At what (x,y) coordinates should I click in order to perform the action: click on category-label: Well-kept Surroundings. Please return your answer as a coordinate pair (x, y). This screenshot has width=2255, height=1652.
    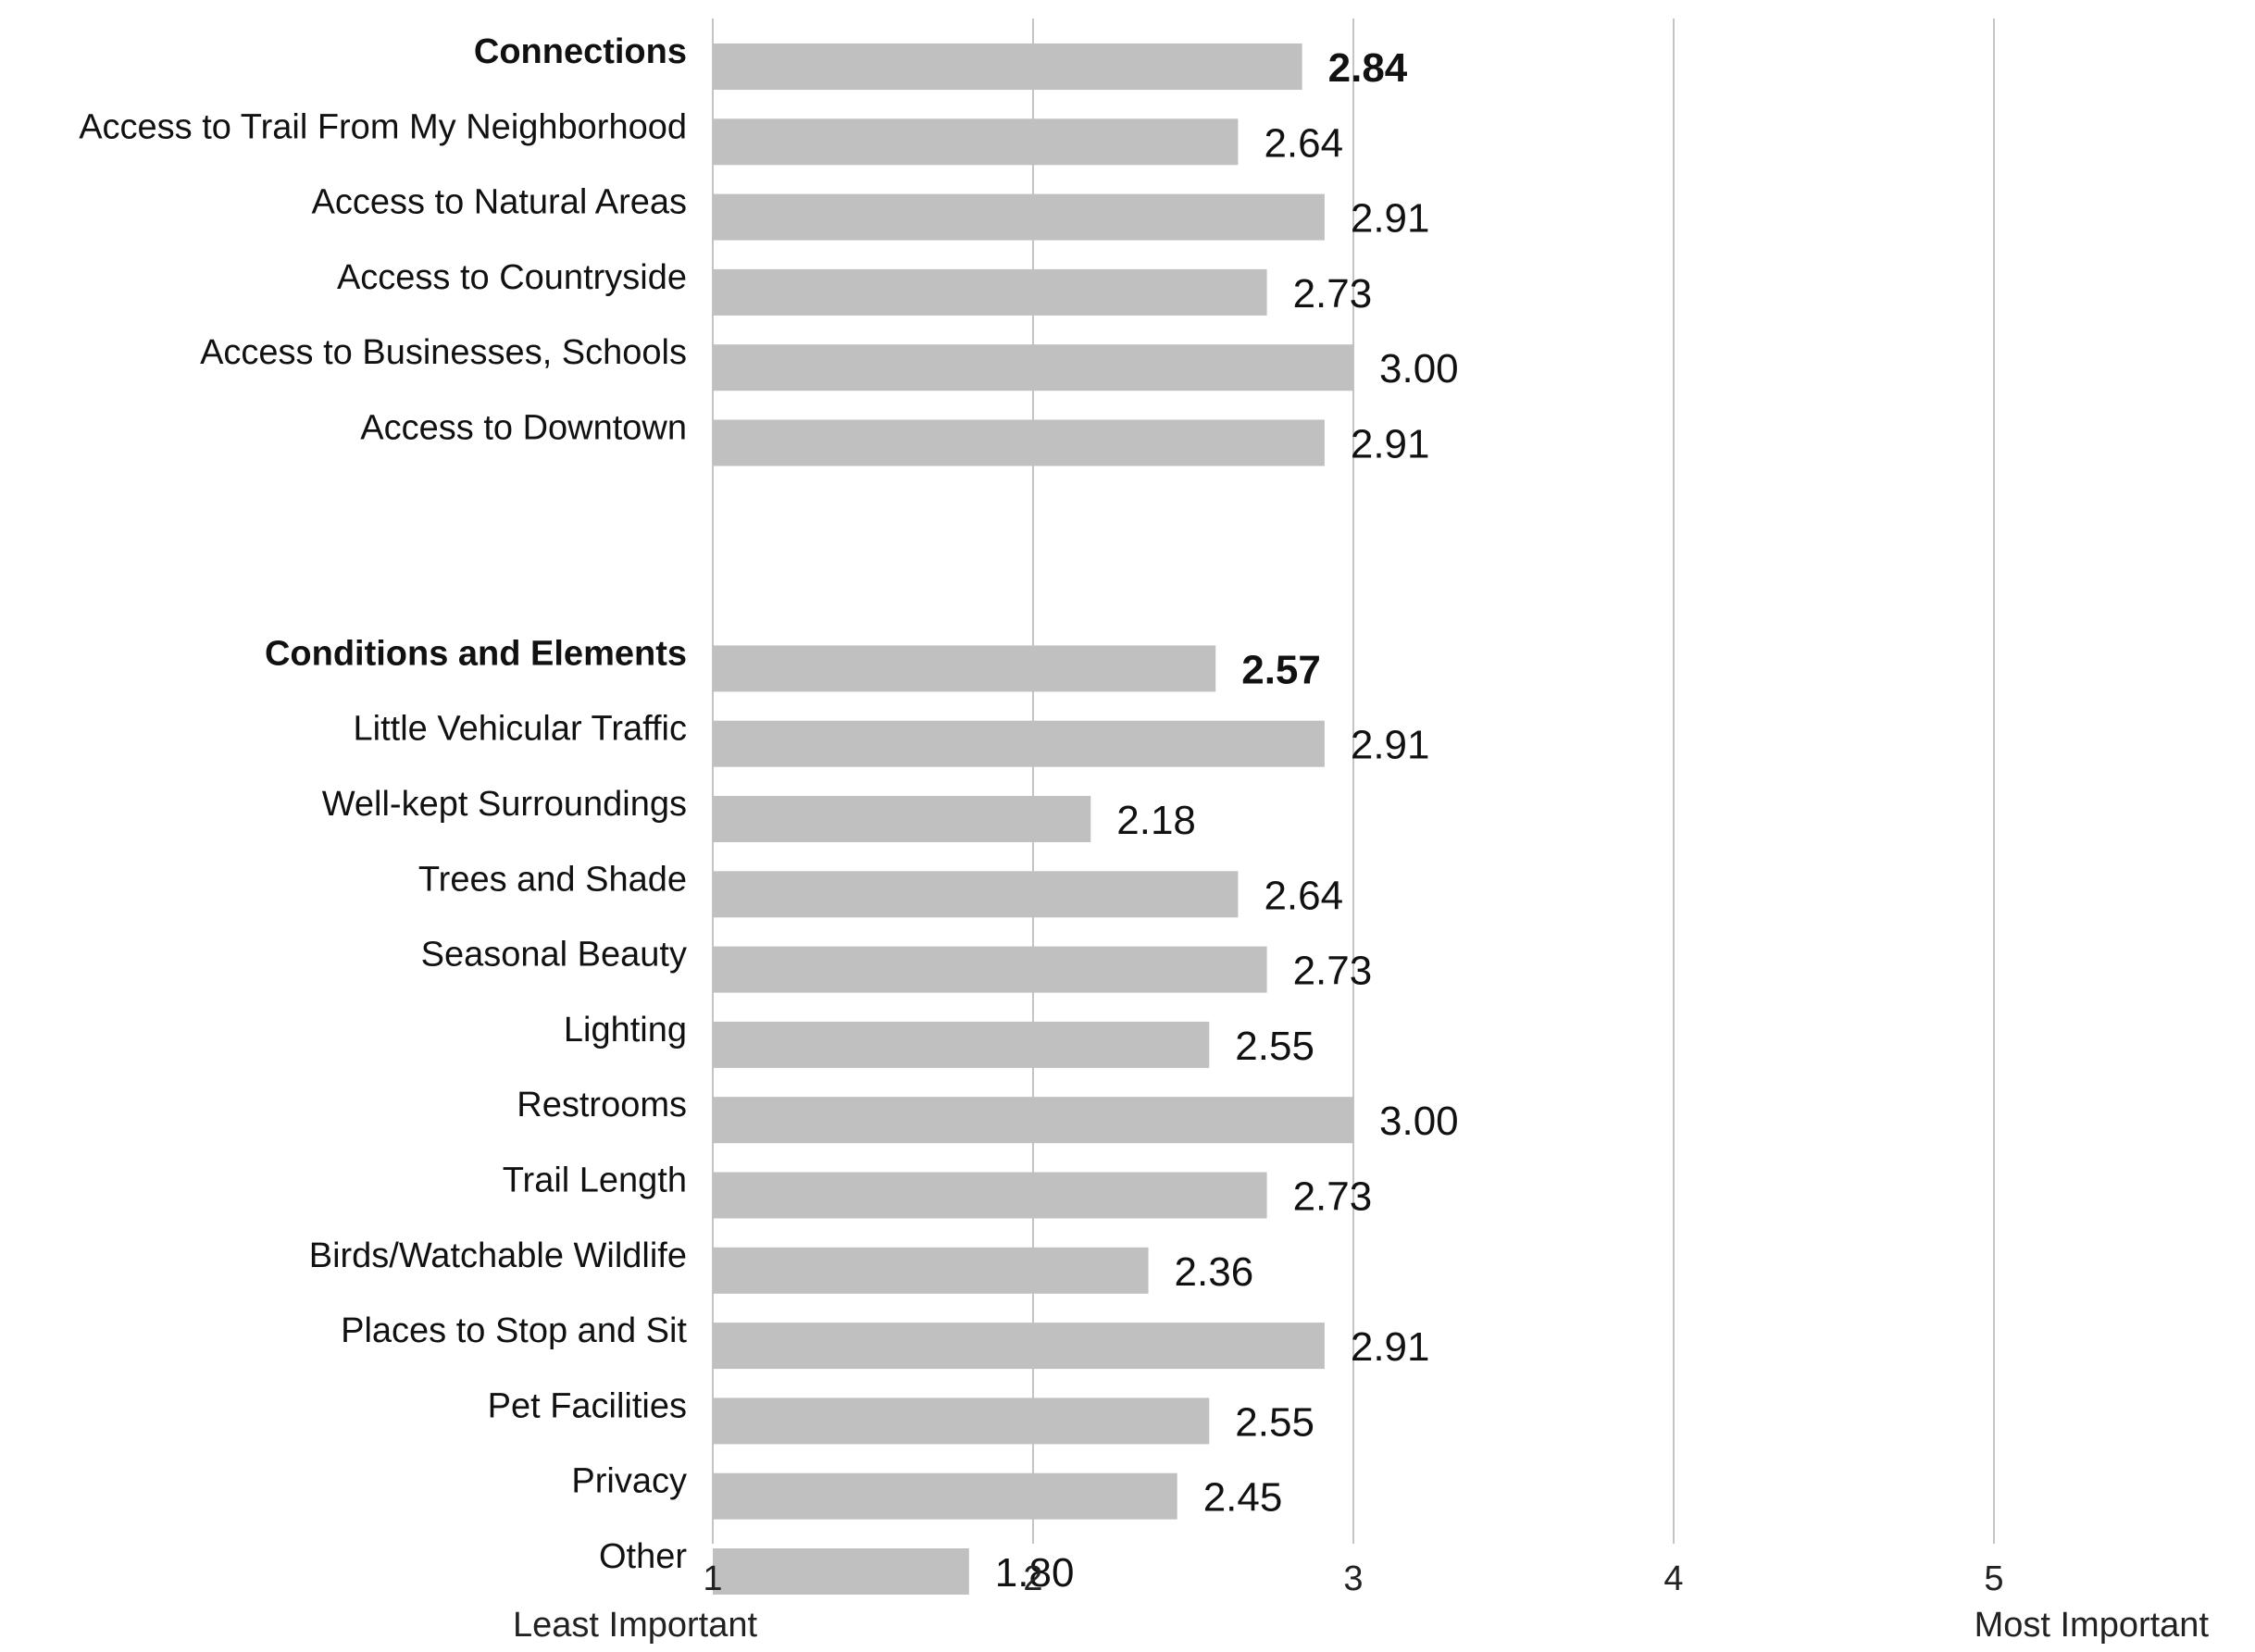
    Looking at the image, I should click on (504, 805).